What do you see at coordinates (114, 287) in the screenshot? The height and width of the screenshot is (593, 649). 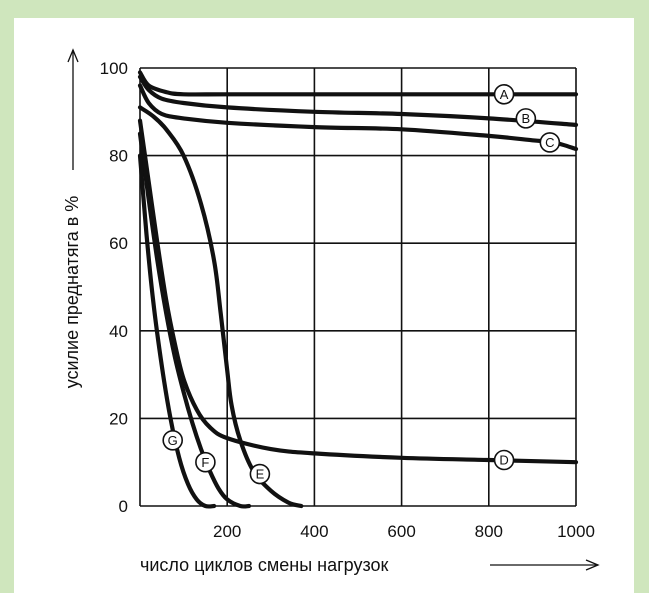 I see `y-tick-labels: 0 20 40 60 80 100` at bounding box center [114, 287].